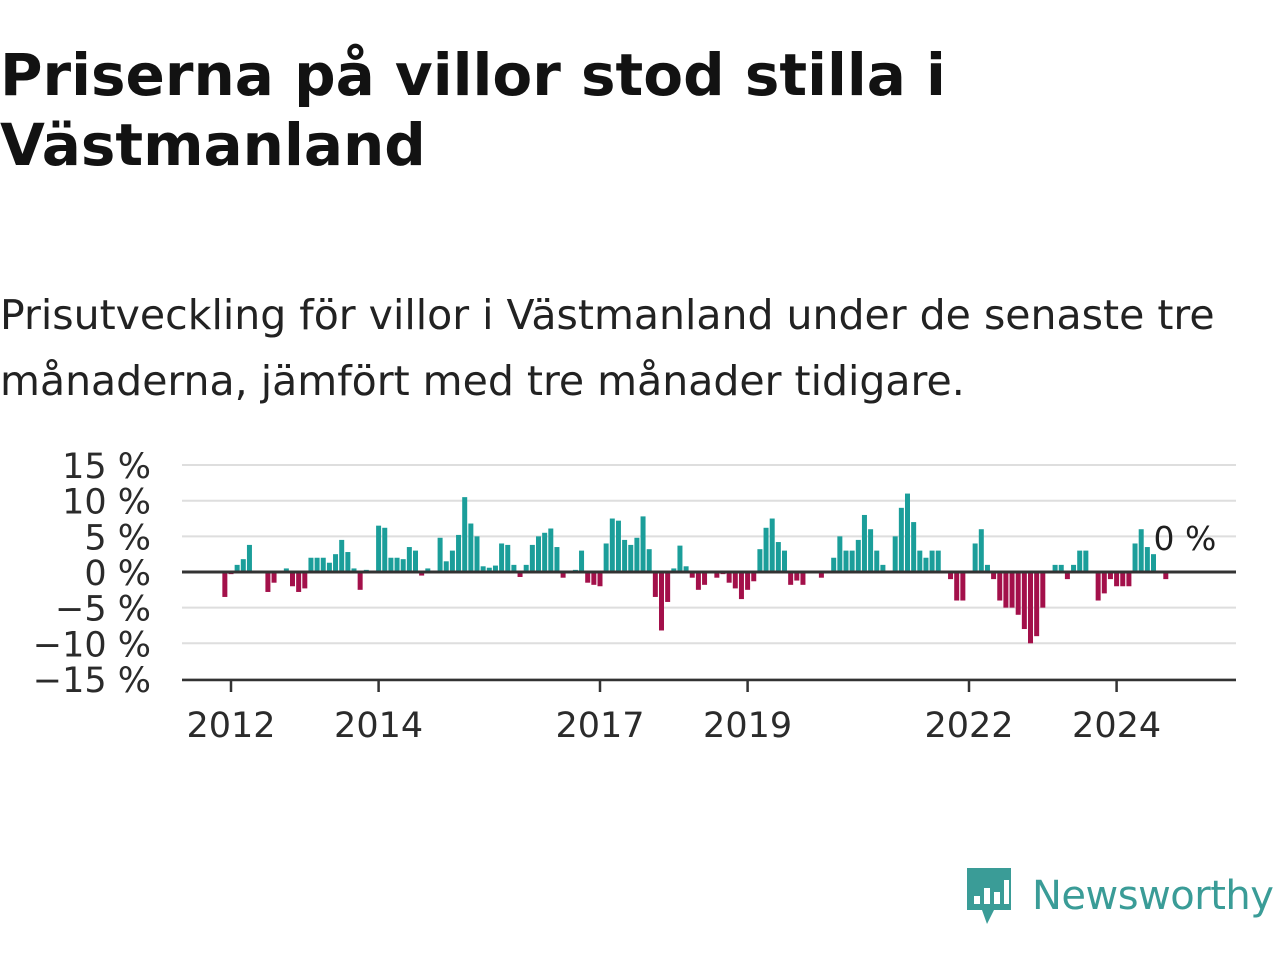 The width and height of the screenshot is (1280, 960). I want to click on y-tick-label: −15 %, so click(92, 681).